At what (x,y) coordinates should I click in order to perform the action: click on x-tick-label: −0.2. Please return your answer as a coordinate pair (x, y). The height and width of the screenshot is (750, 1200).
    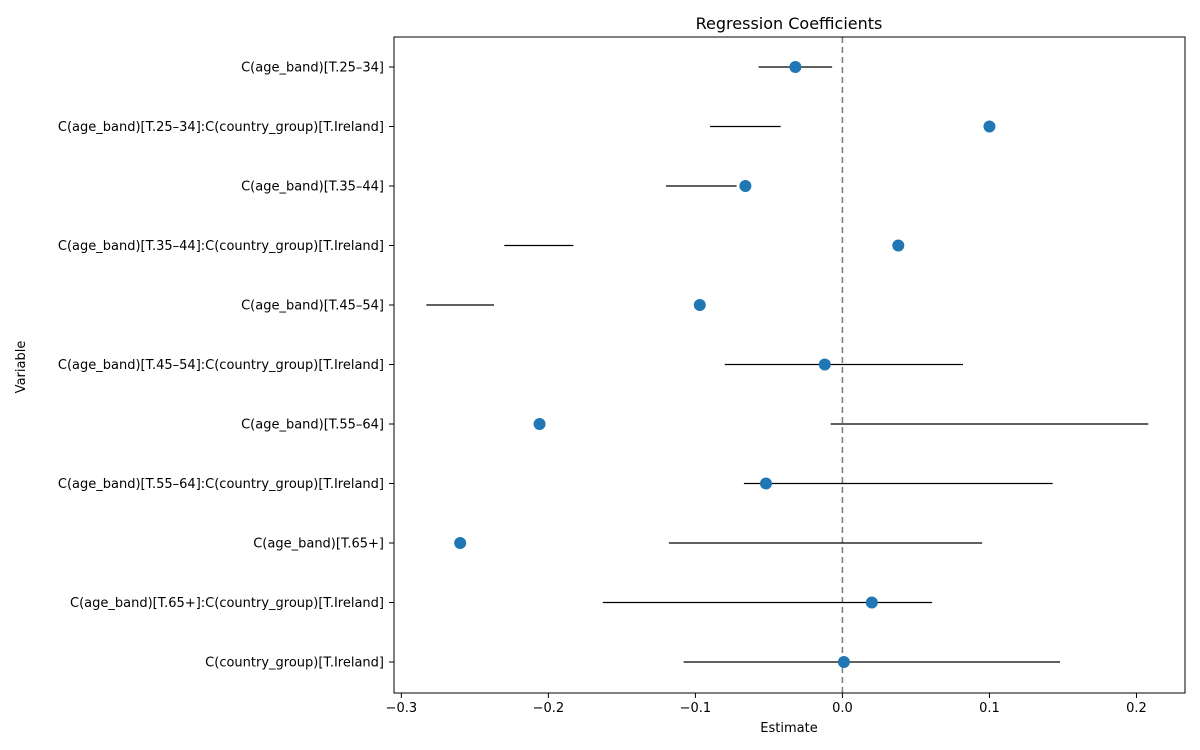
    Looking at the image, I should click on (549, 708).